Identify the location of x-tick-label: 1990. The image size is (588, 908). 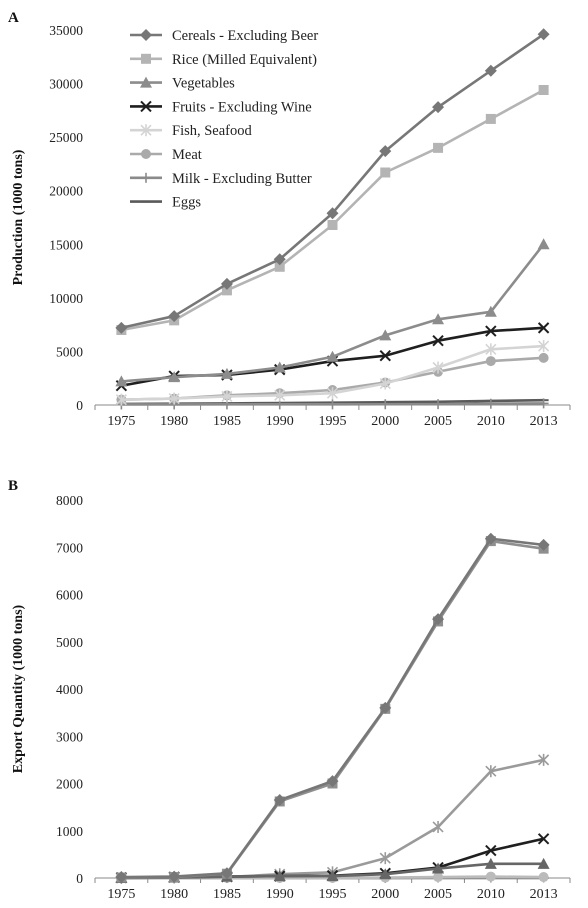
(280, 894).